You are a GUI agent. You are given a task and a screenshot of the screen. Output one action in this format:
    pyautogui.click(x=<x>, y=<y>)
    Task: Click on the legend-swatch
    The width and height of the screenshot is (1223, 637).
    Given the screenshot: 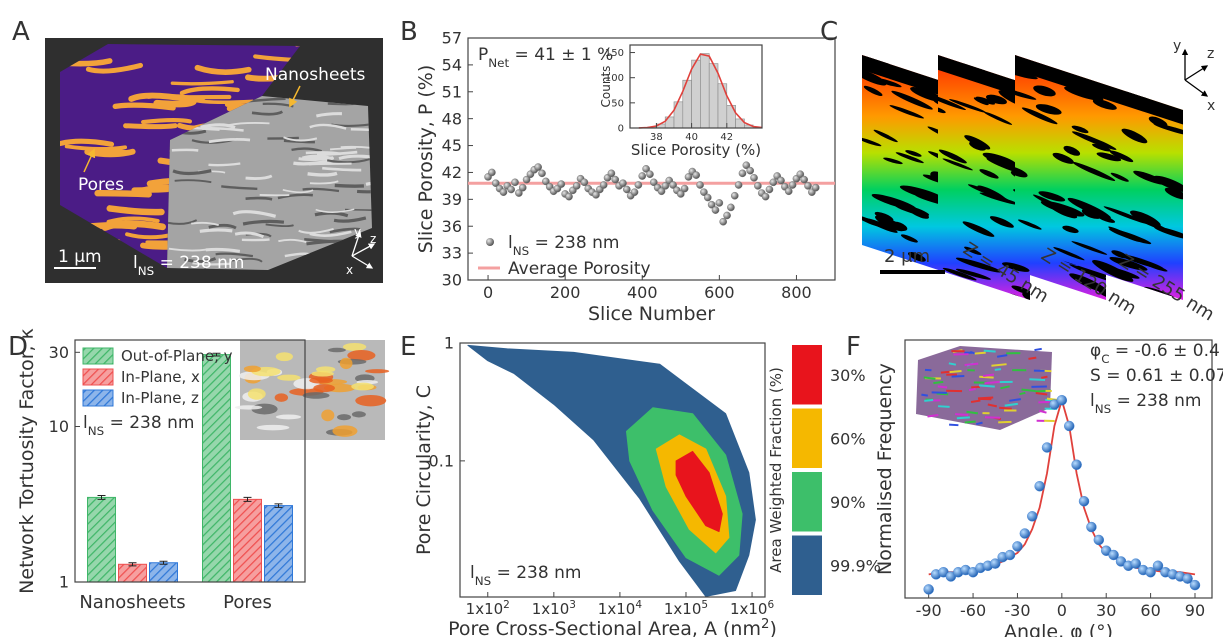 What is the action you would take?
    pyautogui.click(x=98, y=356)
    